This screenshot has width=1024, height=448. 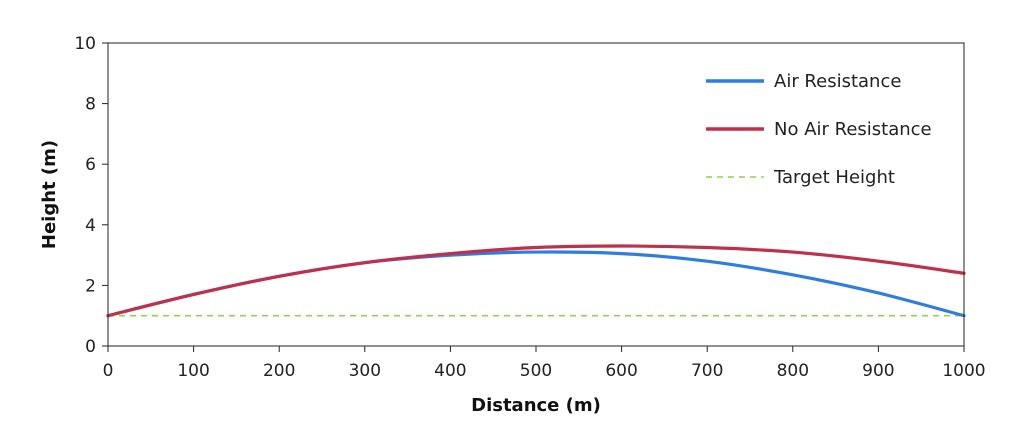 I want to click on y-tick-label: 4, so click(x=90, y=226).